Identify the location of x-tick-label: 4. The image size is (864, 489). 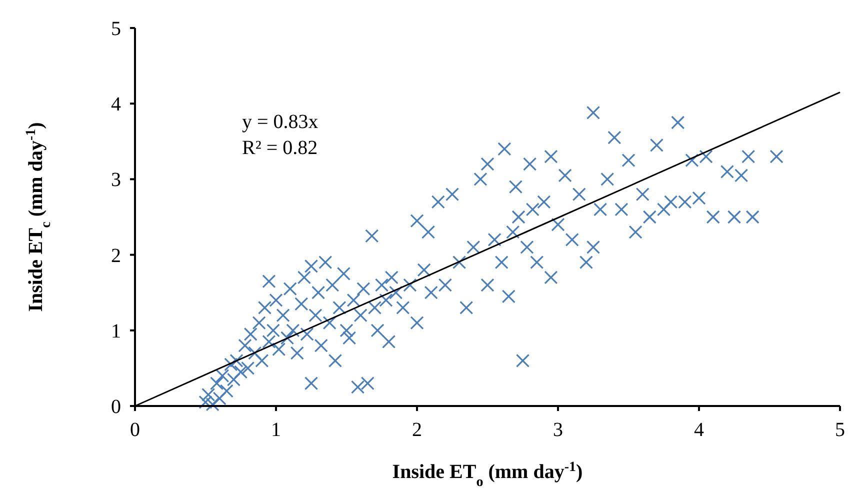
(699, 430).